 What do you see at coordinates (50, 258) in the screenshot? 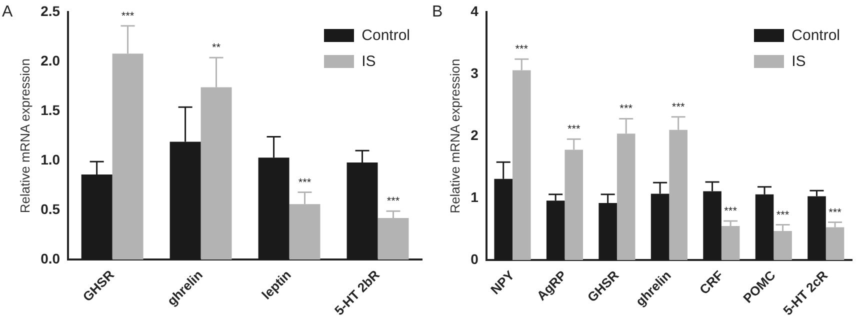
I see `y-tick-label: 0.0` at bounding box center [50, 258].